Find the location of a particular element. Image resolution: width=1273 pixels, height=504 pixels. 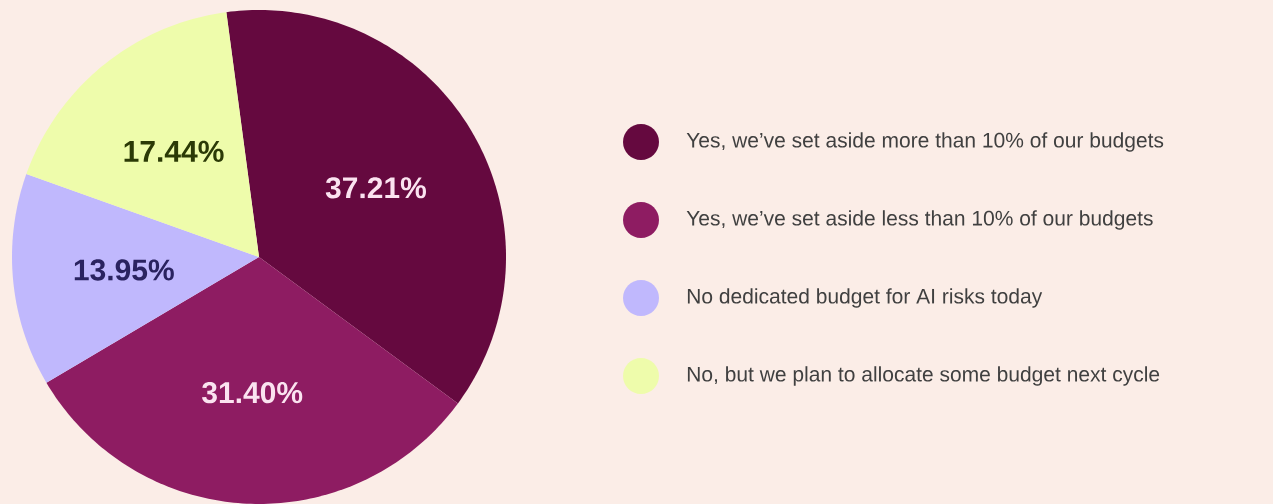

data-label: 37.21% is located at coordinates (375, 188).